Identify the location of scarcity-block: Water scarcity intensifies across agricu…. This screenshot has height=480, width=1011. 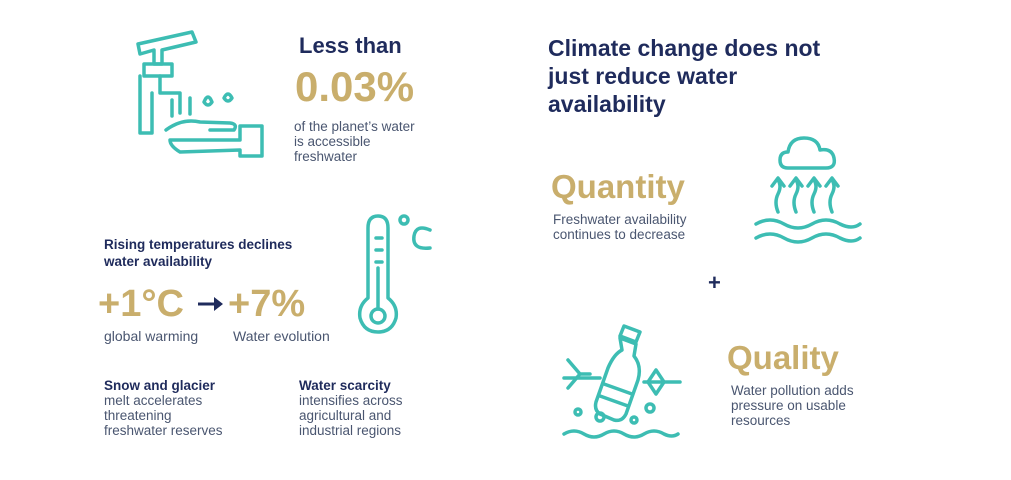
(351, 408).